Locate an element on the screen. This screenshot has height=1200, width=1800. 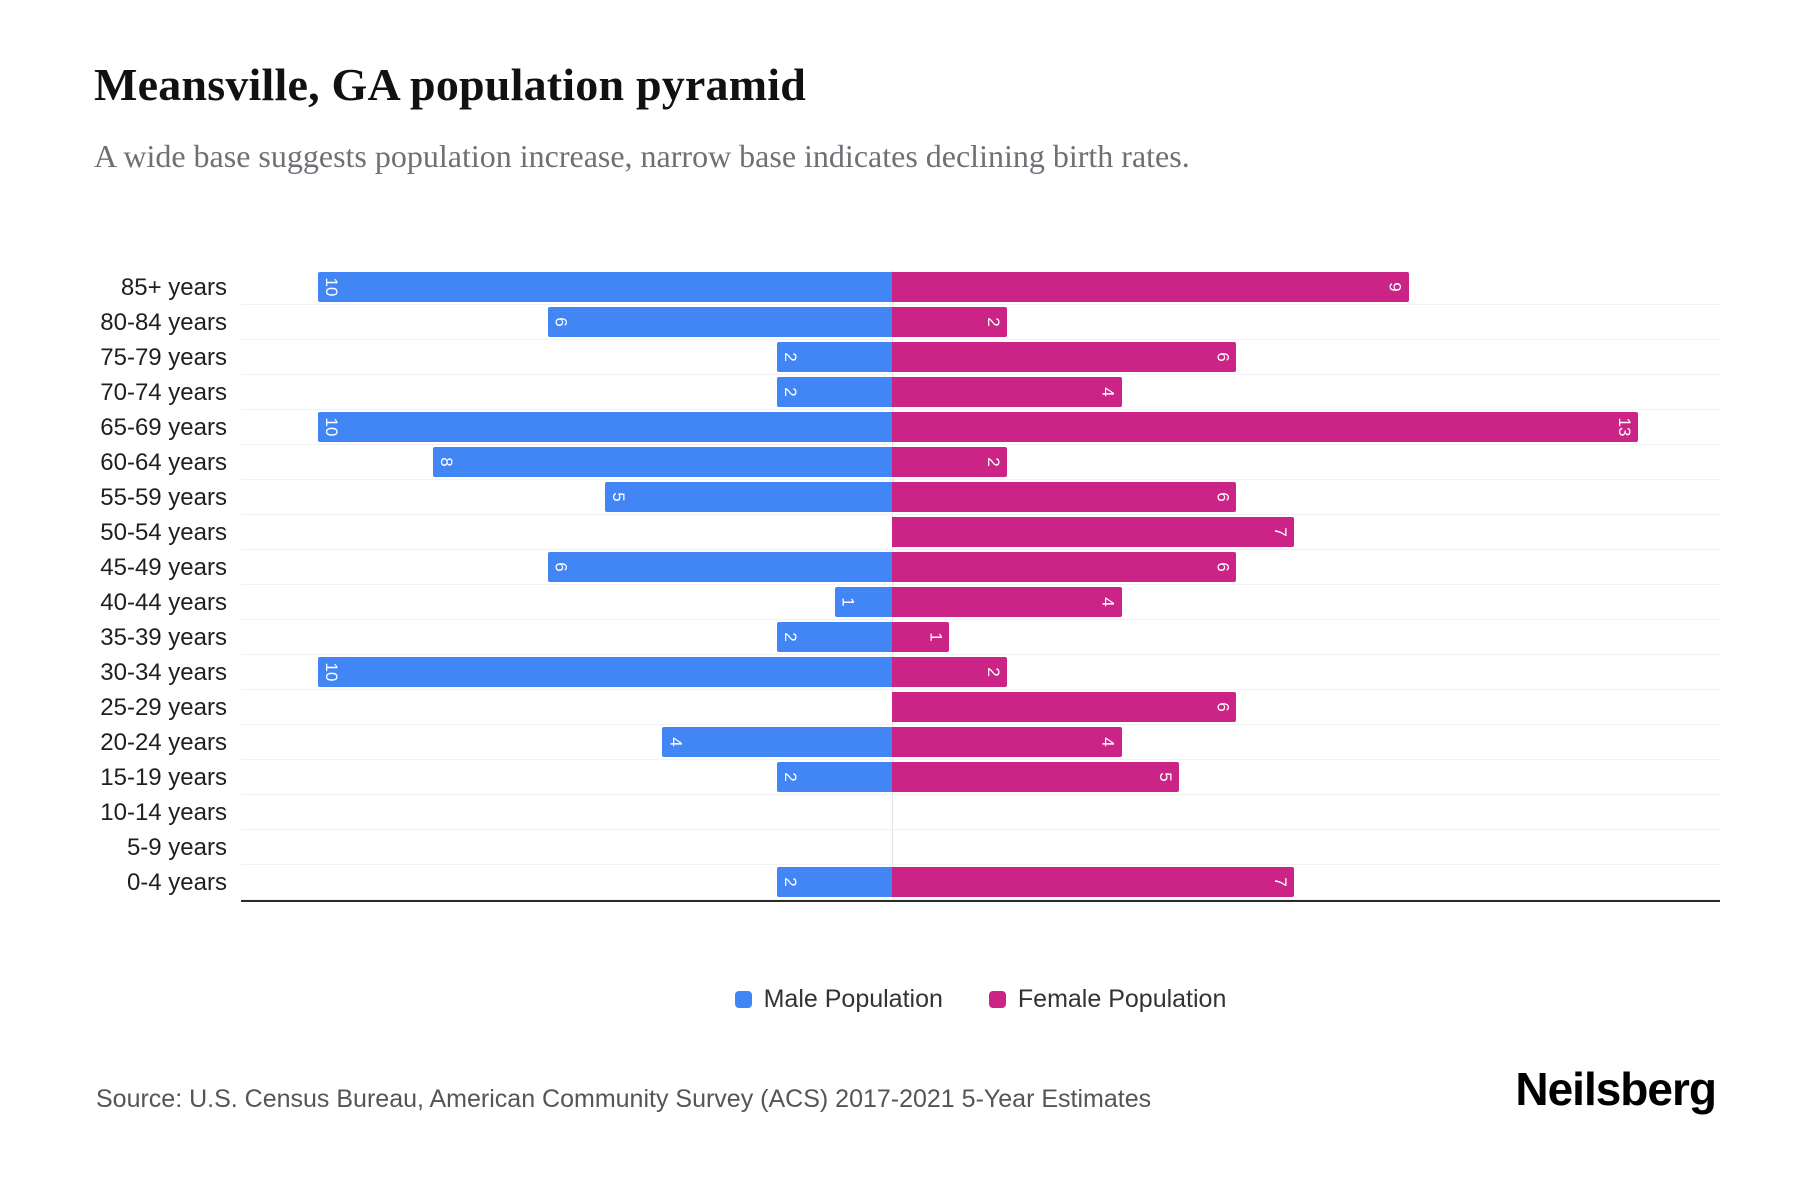
pyramid-row: 30-34 years 10 2 is located at coordinates (900, 672).